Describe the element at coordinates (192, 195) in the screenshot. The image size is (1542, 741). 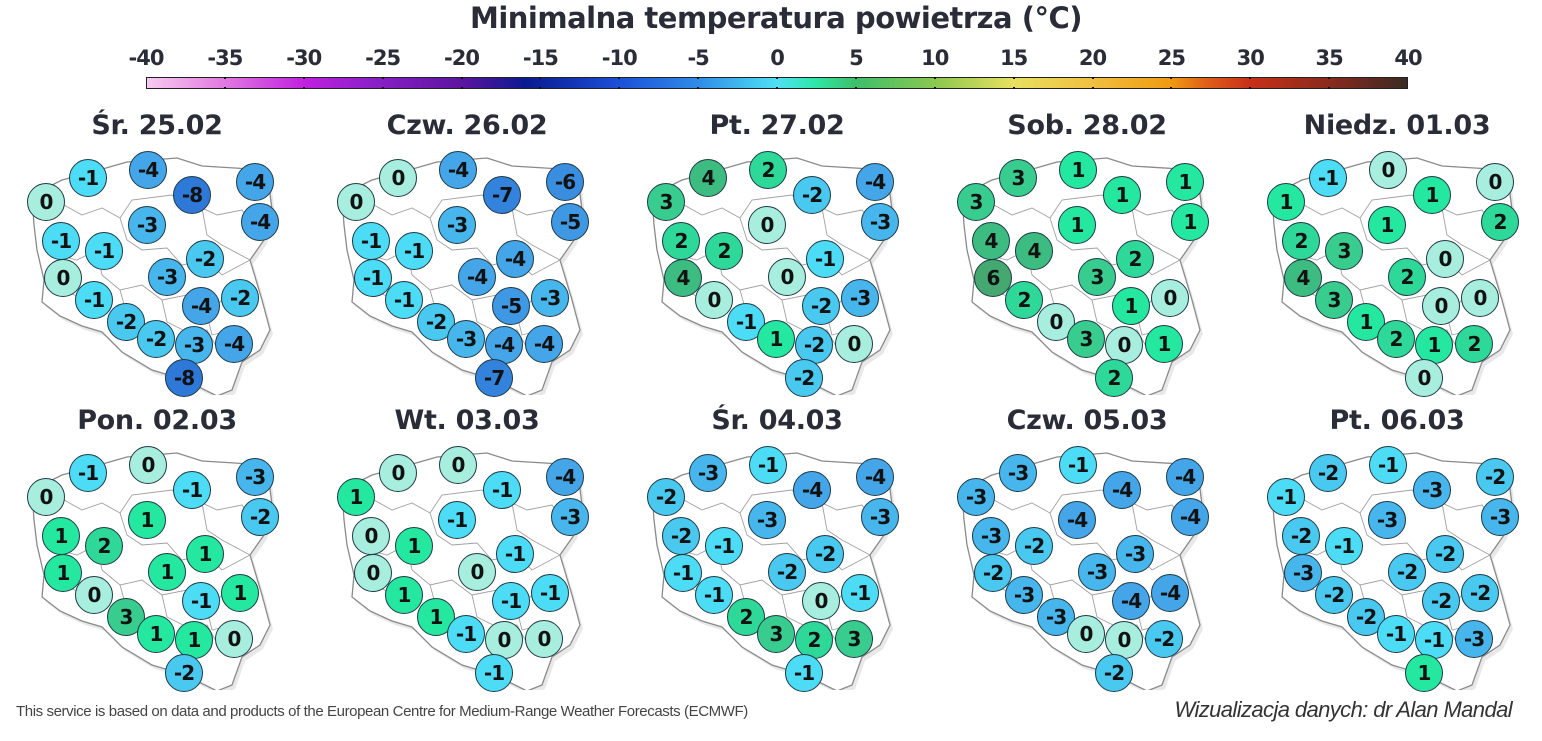
I see `temperature-marker: -8` at that location.